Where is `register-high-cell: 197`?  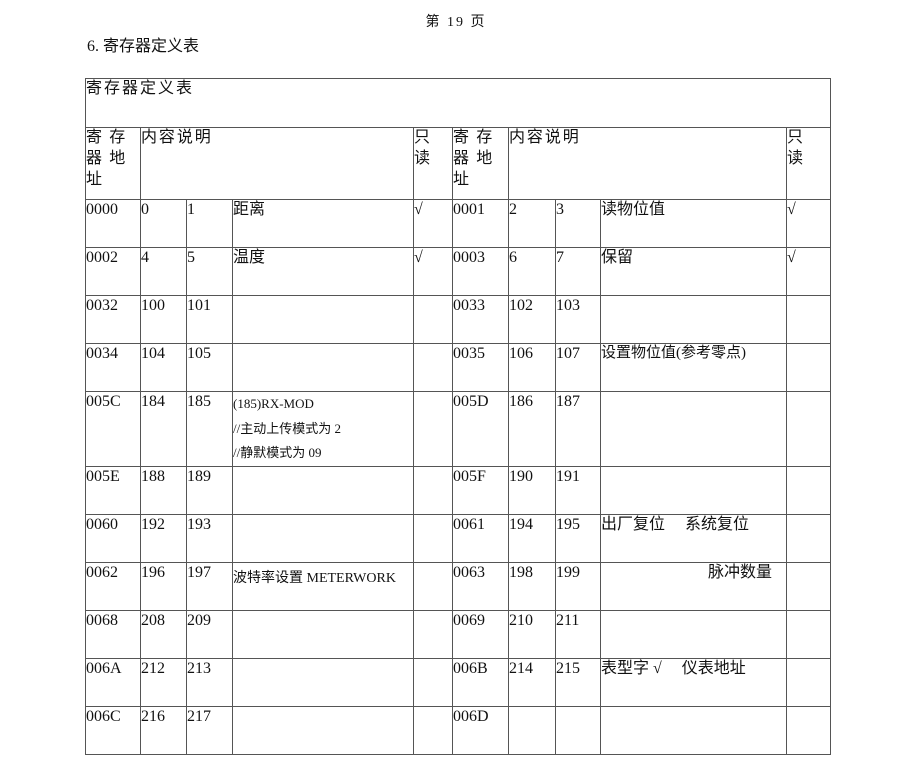
register-high-cell: 197 is located at coordinates (209, 587).